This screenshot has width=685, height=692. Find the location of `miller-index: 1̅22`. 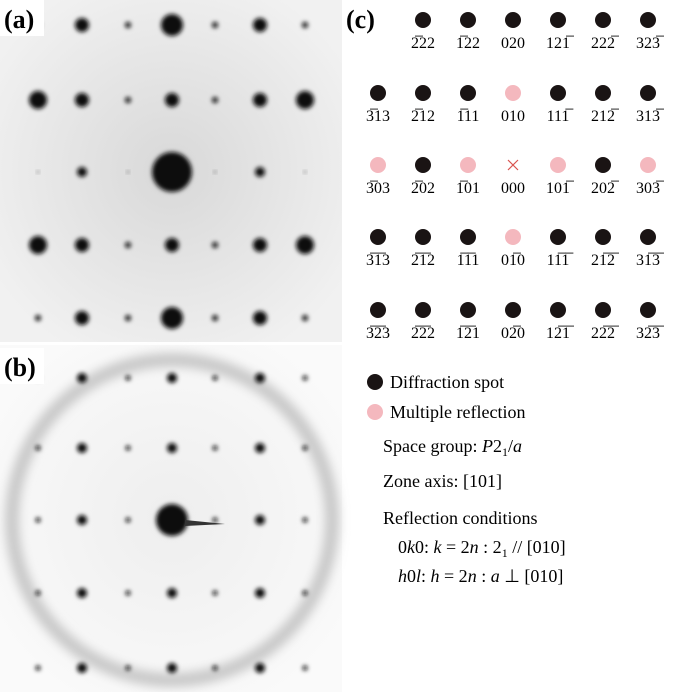

miller-index: 1̅22 is located at coordinates (468, 43).